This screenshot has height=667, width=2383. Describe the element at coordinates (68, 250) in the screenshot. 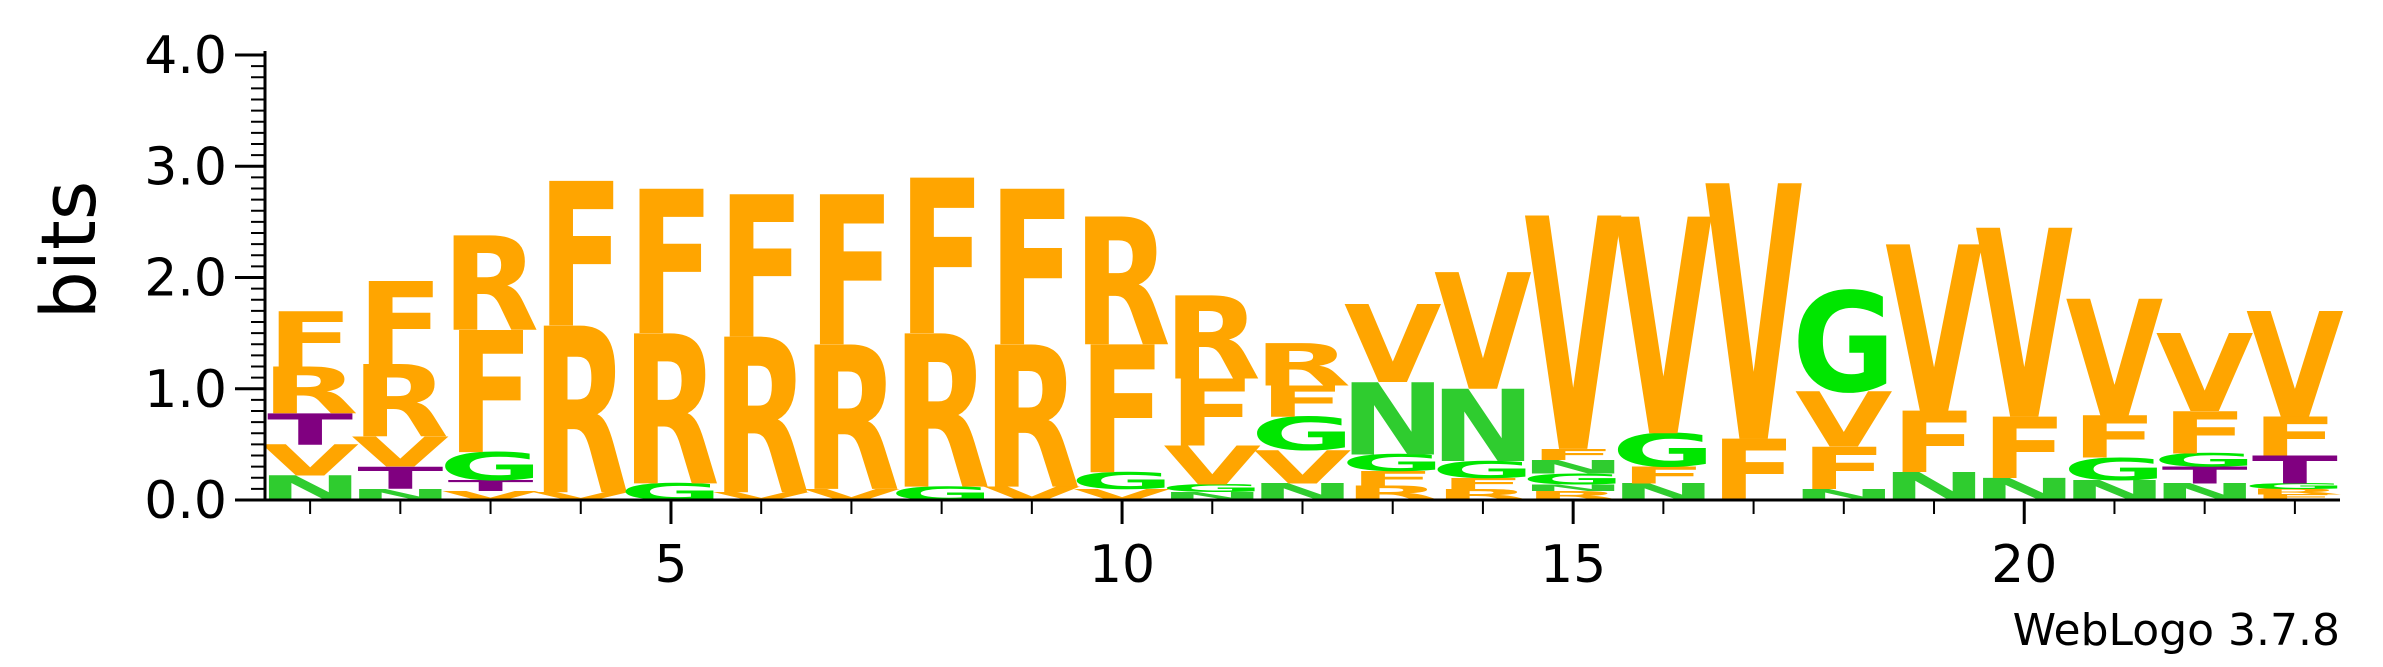

I see `y-axis-label: bits` at that location.